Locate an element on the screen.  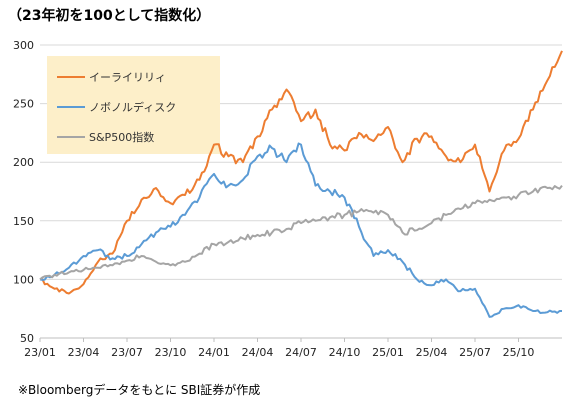
y-axis-ticks: 50 100 150 200 250 300 is located at coordinates (23, 192).